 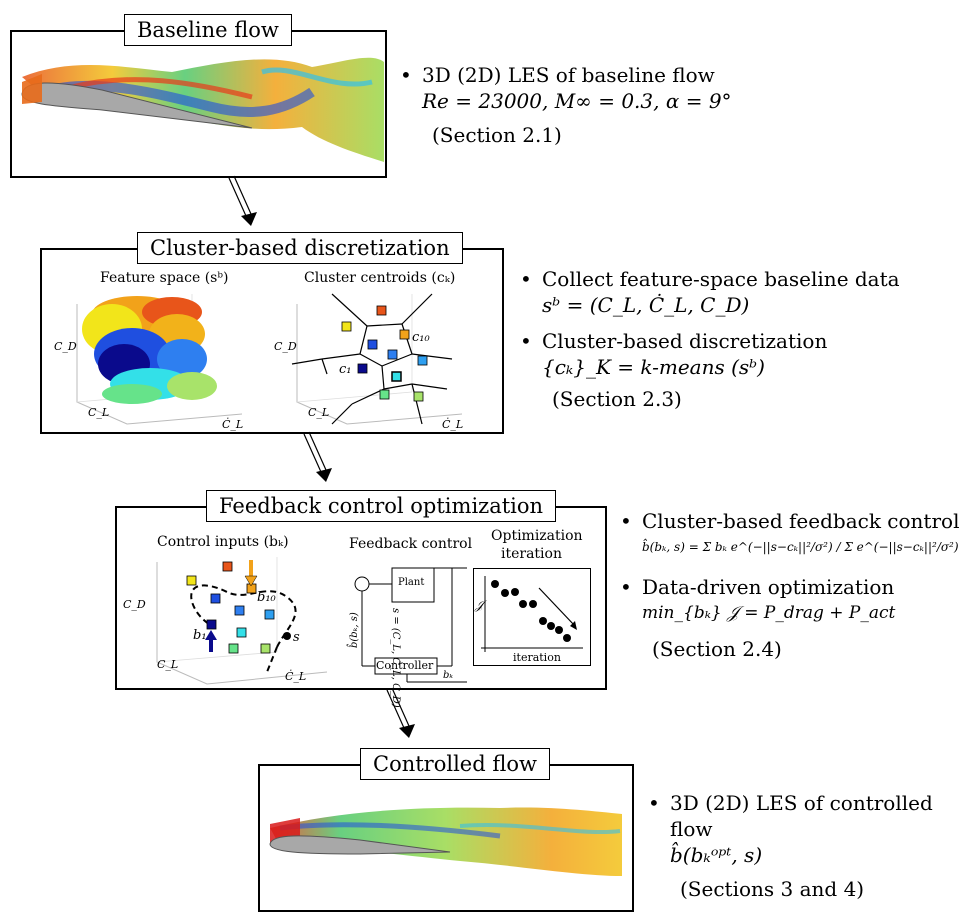 What do you see at coordinates (448, 675) in the screenshot?
I see `signal-bk: bₖ` at bounding box center [448, 675].